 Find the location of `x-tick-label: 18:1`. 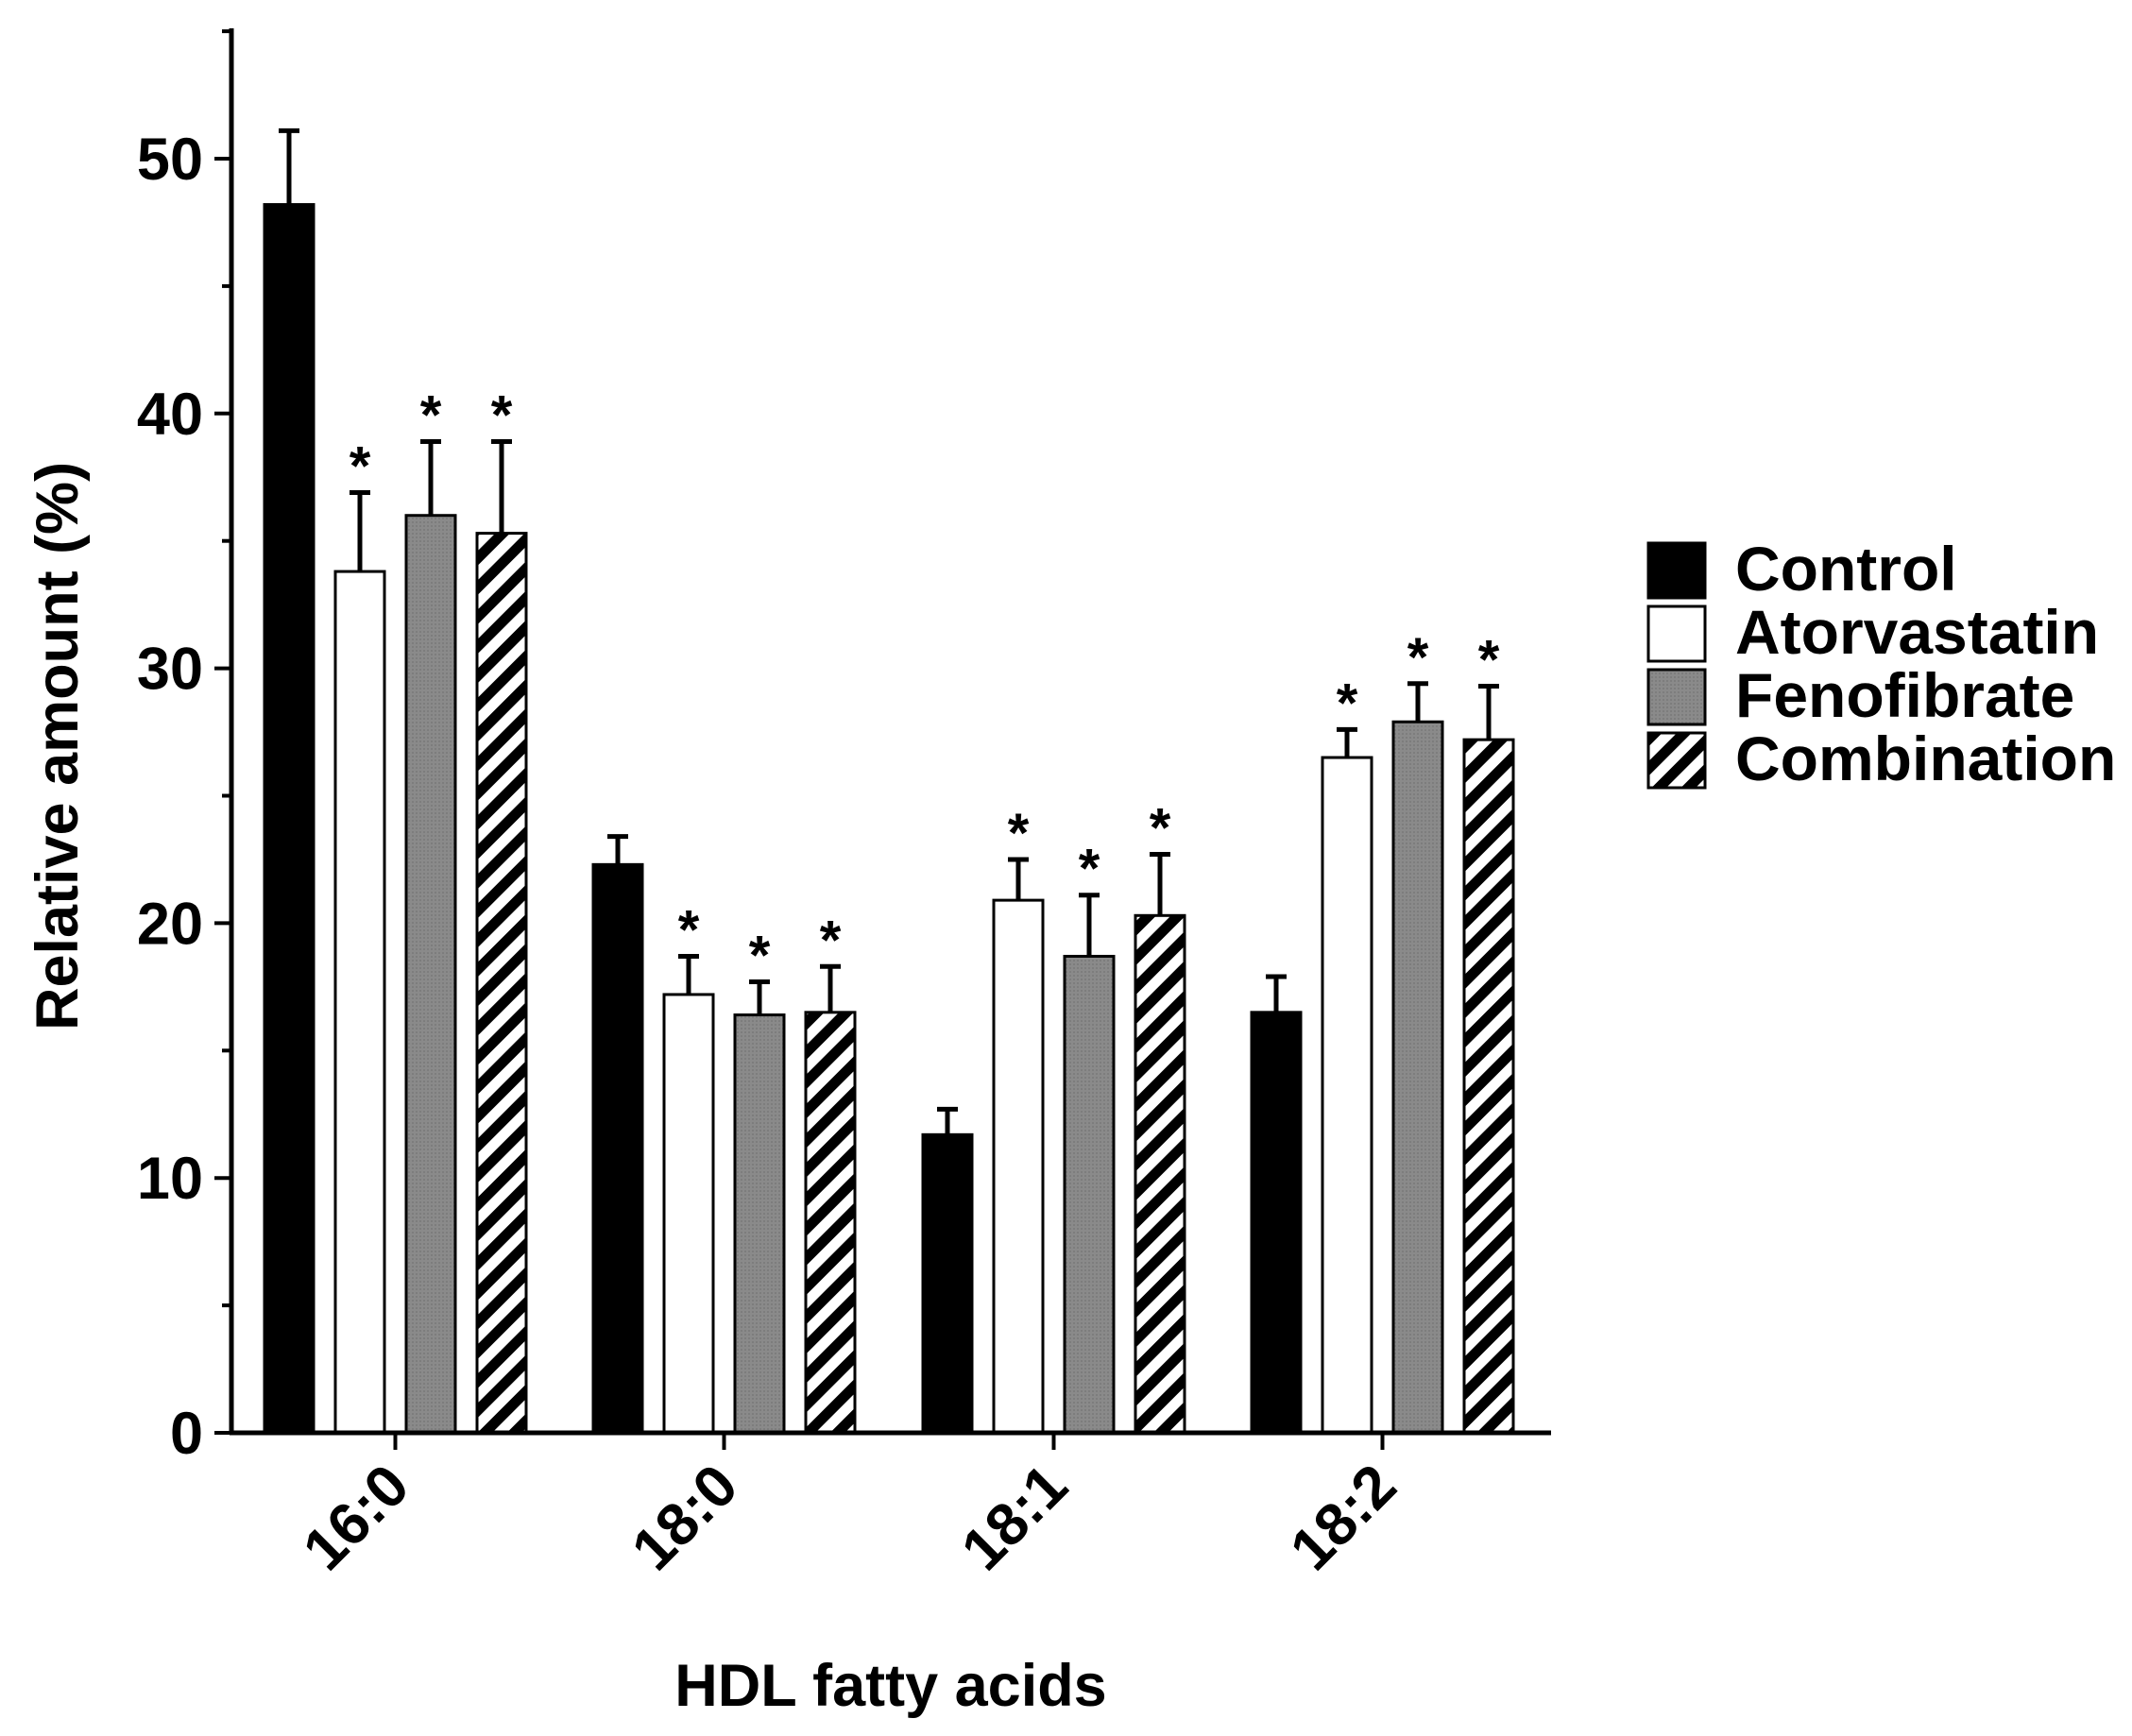

x-tick-label: 18:1 is located at coordinates (1015, 1518).